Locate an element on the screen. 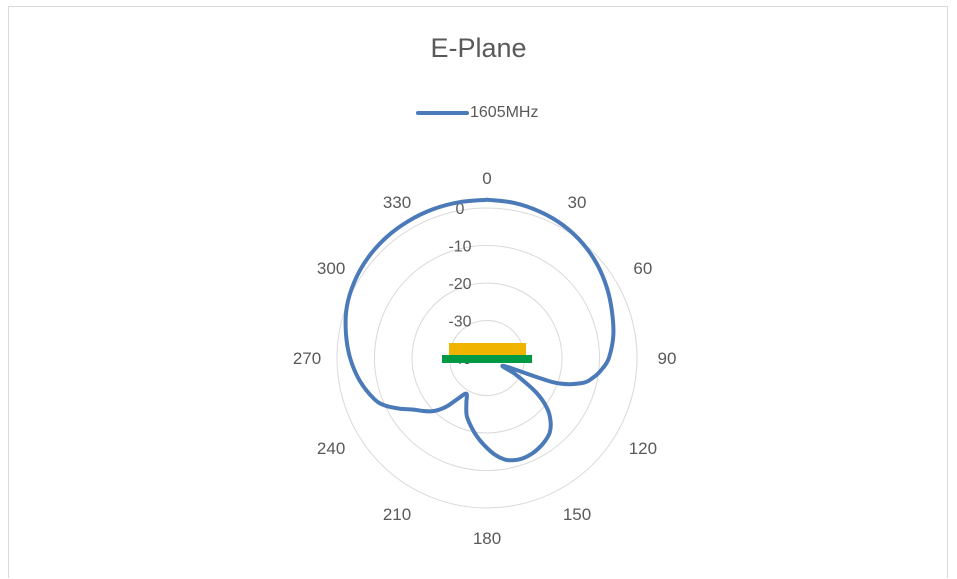 This screenshot has width=957, height=579. green-bar is located at coordinates (487, 359).